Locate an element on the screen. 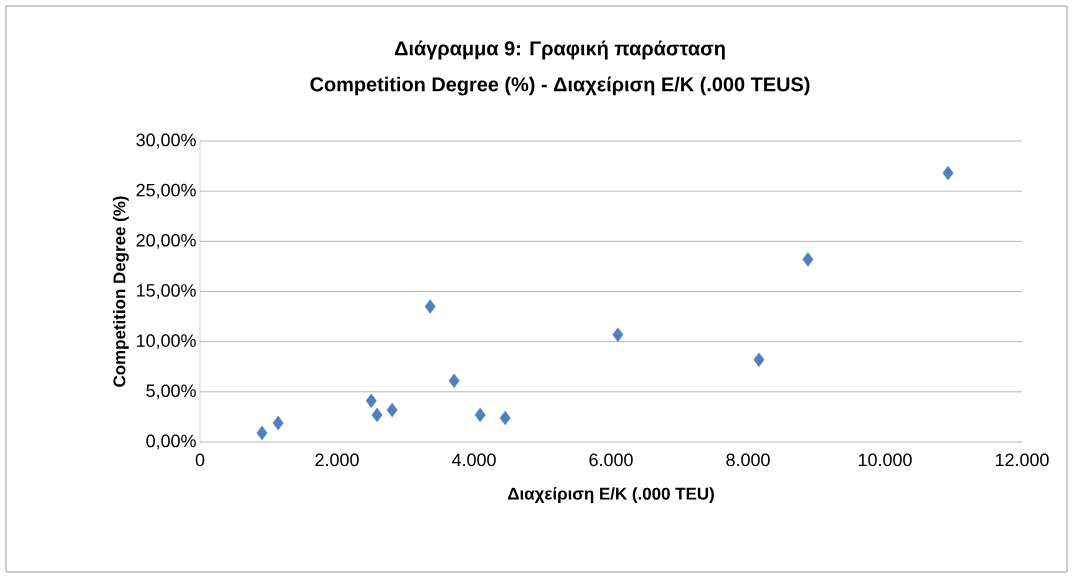  x-tick-label: 8.000 is located at coordinates (748, 460).